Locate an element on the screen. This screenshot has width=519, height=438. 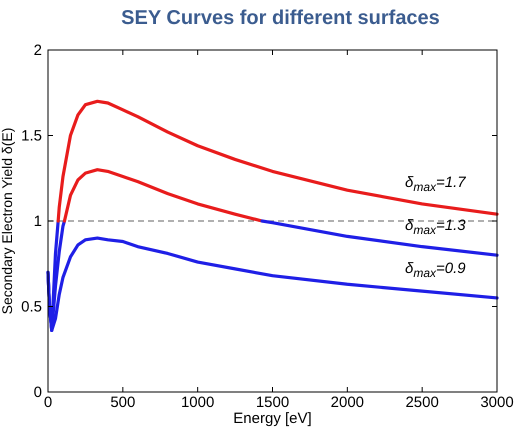
x-tick-label: 3000 is located at coordinates (497, 402).